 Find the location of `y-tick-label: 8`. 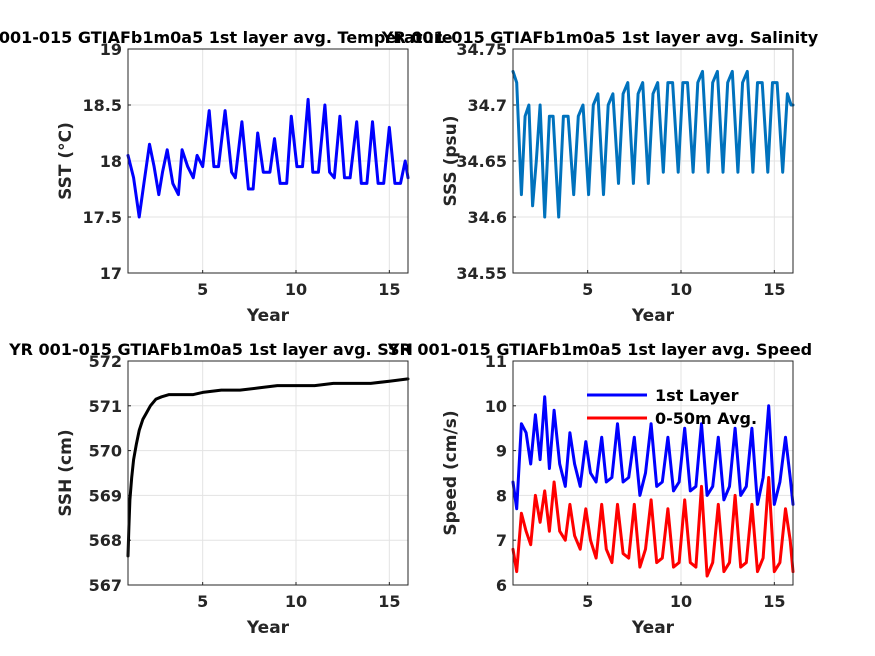

y-tick-label: 8 is located at coordinates (501, 495).